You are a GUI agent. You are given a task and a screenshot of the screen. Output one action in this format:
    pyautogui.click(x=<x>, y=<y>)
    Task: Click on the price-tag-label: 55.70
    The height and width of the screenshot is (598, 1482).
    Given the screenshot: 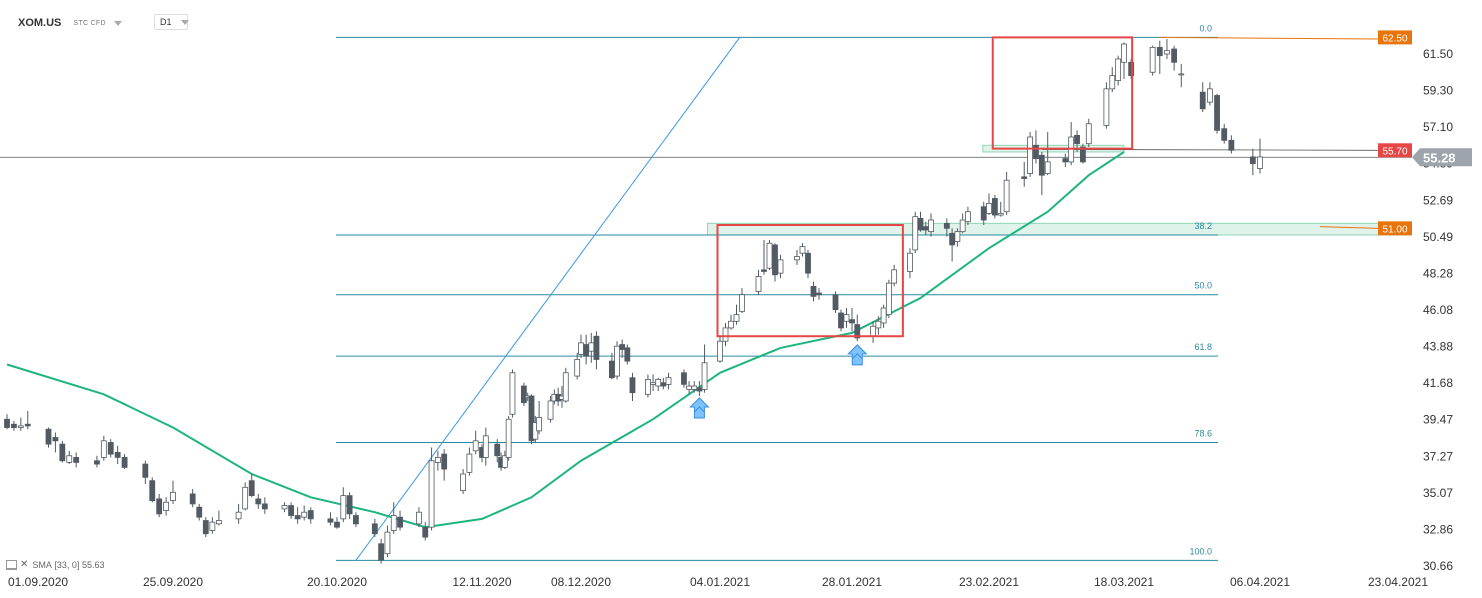 What is the action you would take?
    pyautogui.click(x=1394, y=151)
    